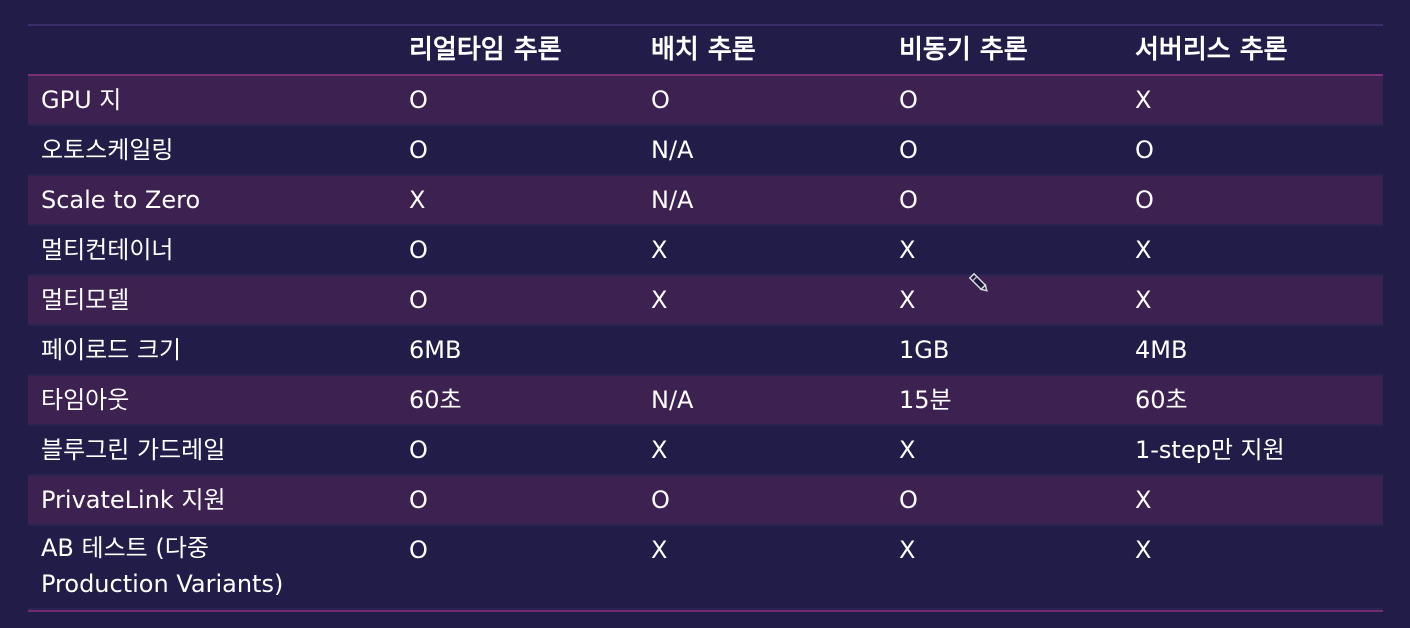 This screenshot has width=1410, height=628. What do you see at coordinates (1161, 350) in the screenshot?
I see `cell-serverless: 4MB` at bounding box center [1161, 350].